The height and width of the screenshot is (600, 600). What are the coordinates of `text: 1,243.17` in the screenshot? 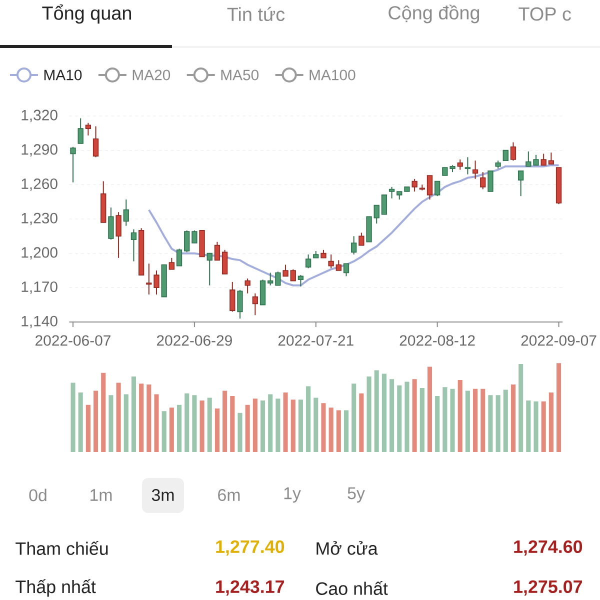 It's located at (250, 588).